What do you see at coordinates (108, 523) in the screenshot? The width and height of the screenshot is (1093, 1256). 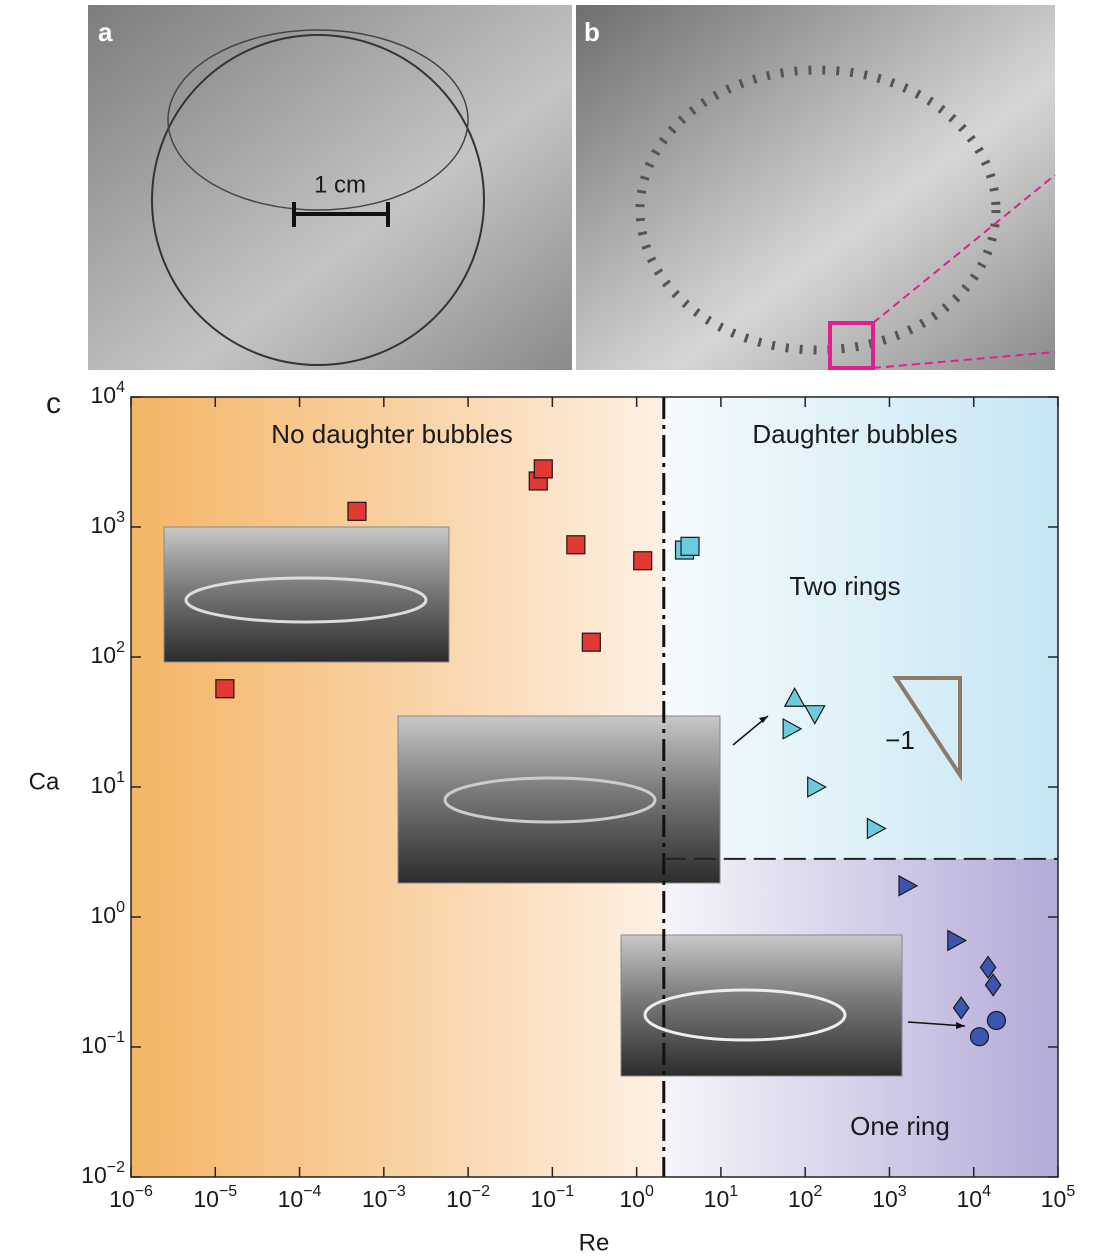 I see `y-tick-label: 10³` at bounding box center [108, 523].